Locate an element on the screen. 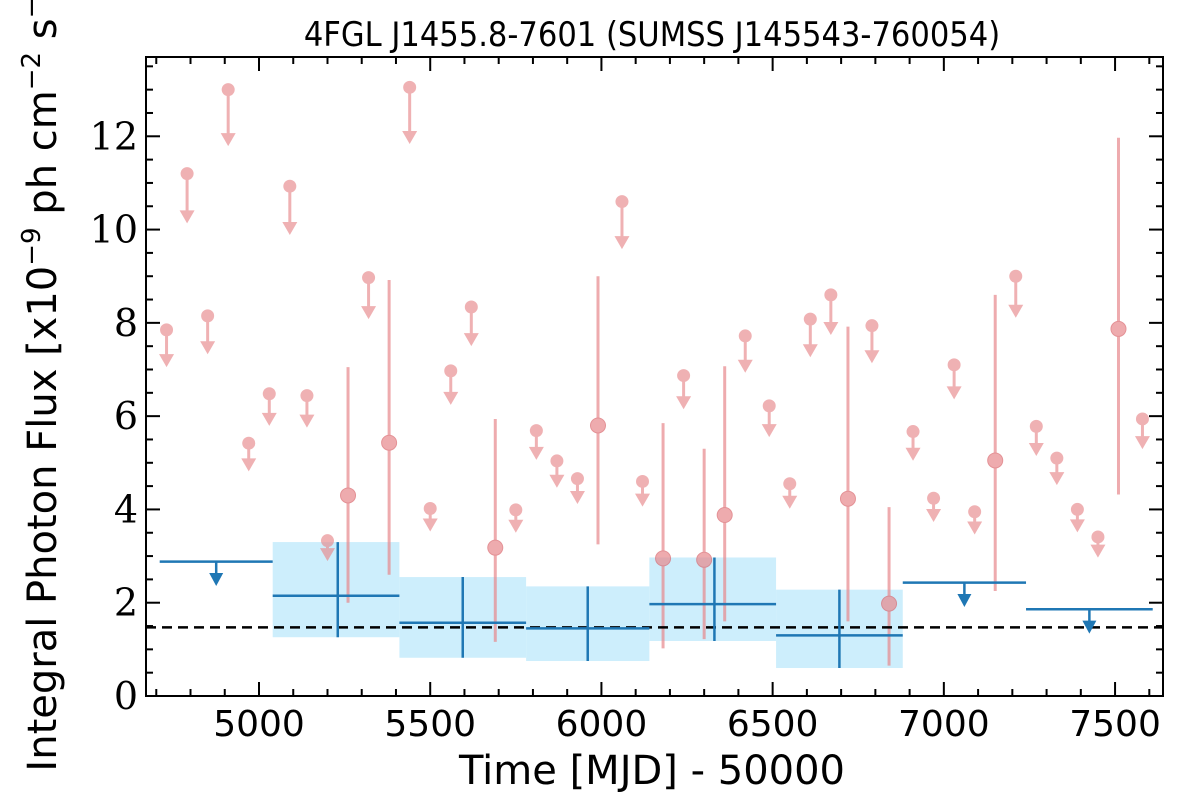  y-tick-label: 12 is located at coordinates (114, 136).